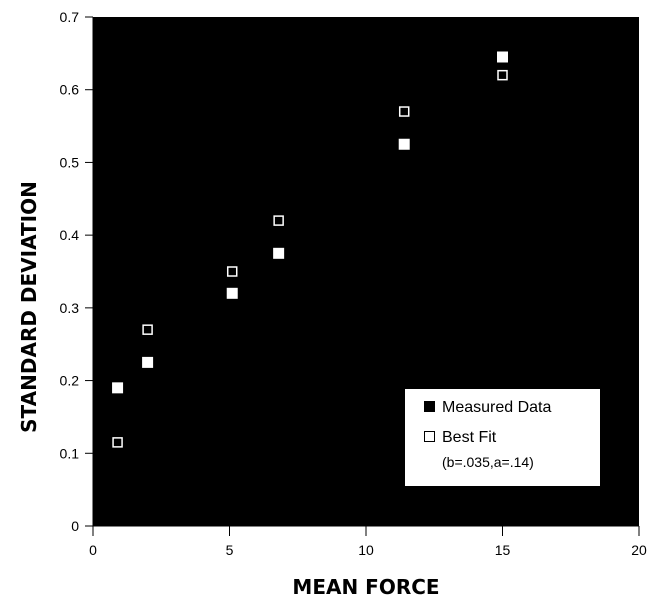 Image resolution: width=650 pixels, height=601 pixels. Describe the element at coordinates (75, 526) in the screenshot. I see `y-tick-label: 0` at that location.